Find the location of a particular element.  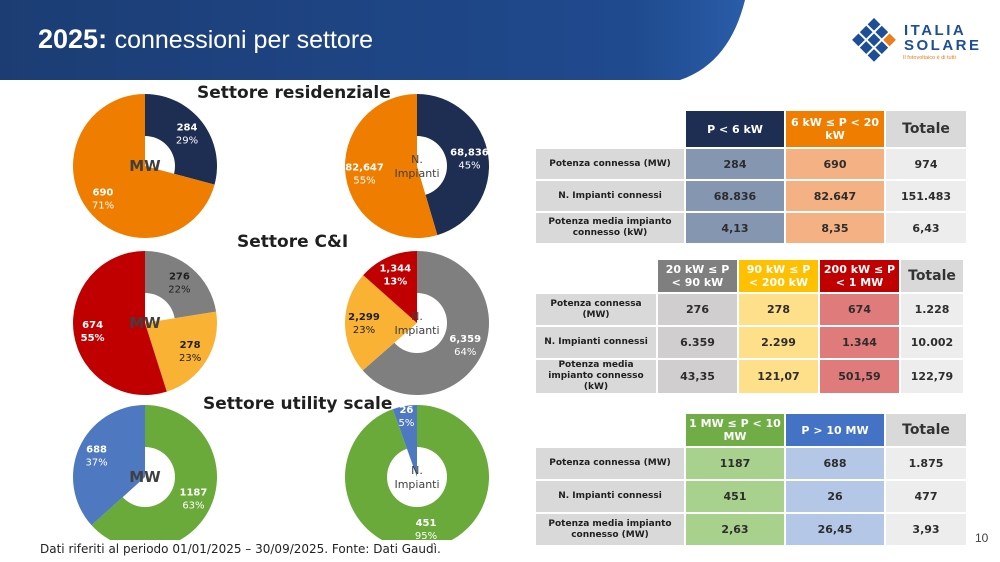

slice-value-label: 690 is located at coordinates (103, 192).